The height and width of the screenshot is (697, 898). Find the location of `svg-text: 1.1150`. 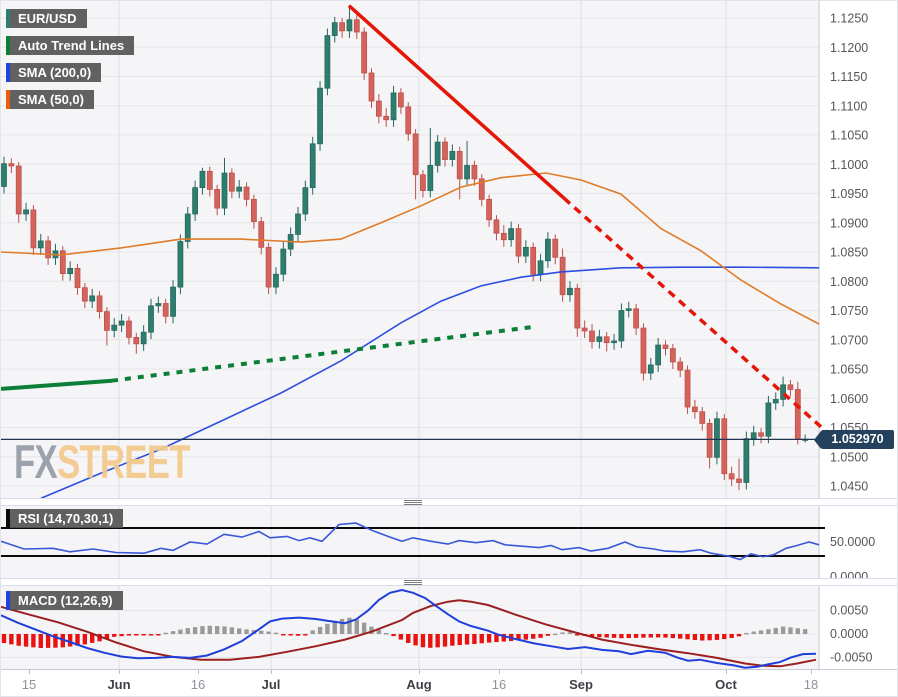

svg-text: 1.1150 is located at coordinates (848, 77).